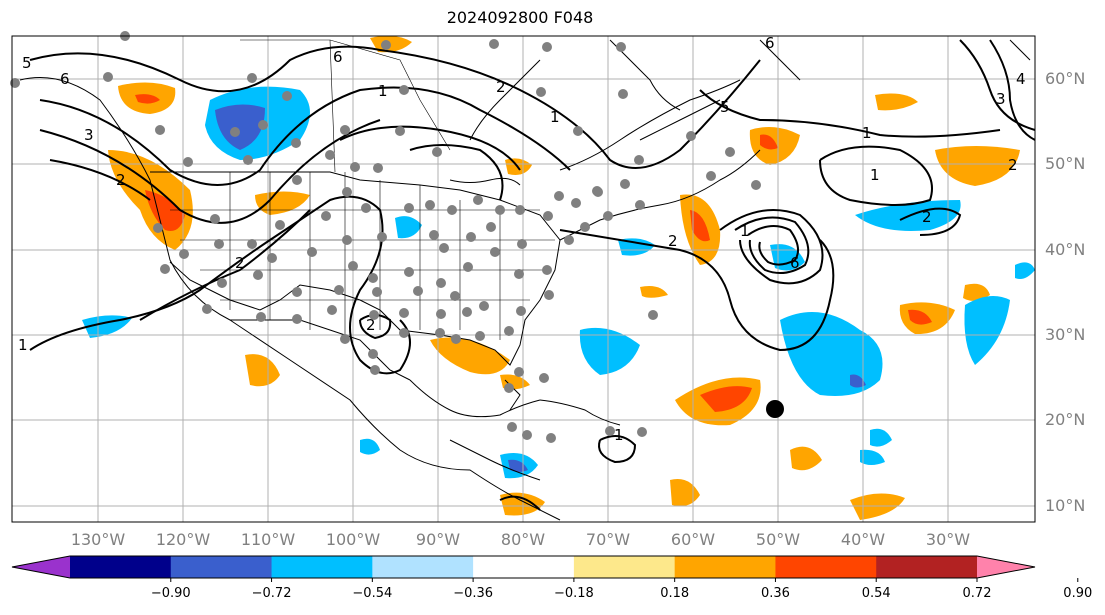 The image size is (1105, 615). What do you see at coordinates (977, 593) in the screenshot?
I see `colorbar-tick-label: 0.72` at bounding box center [977, 593].